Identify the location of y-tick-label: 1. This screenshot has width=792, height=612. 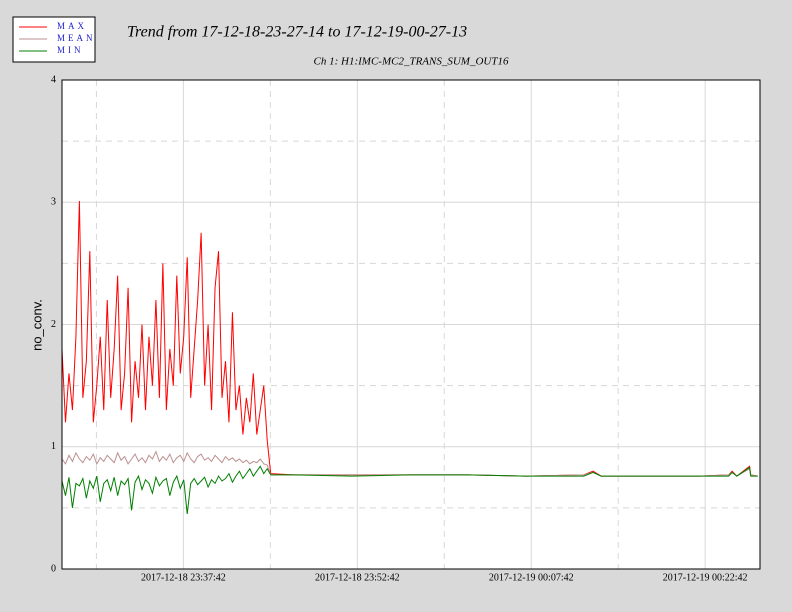
(53, 446).